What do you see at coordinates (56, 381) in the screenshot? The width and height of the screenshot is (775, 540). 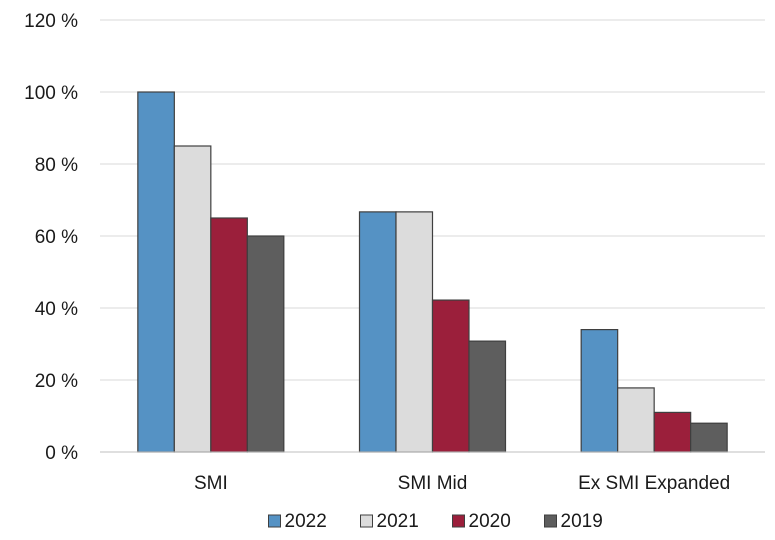 I see `y-tick-label: 20 %` at bounding box center [56, 381].